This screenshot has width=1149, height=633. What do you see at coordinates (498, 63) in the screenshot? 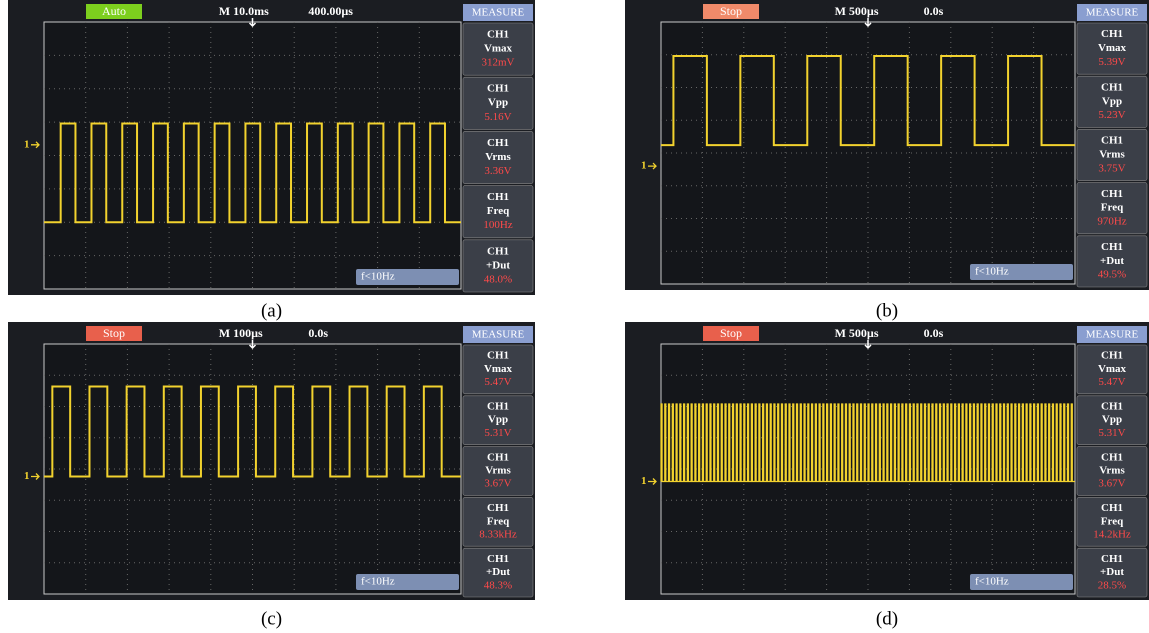
I see `measure-value: 312mV` at bounding box center [498, 63].